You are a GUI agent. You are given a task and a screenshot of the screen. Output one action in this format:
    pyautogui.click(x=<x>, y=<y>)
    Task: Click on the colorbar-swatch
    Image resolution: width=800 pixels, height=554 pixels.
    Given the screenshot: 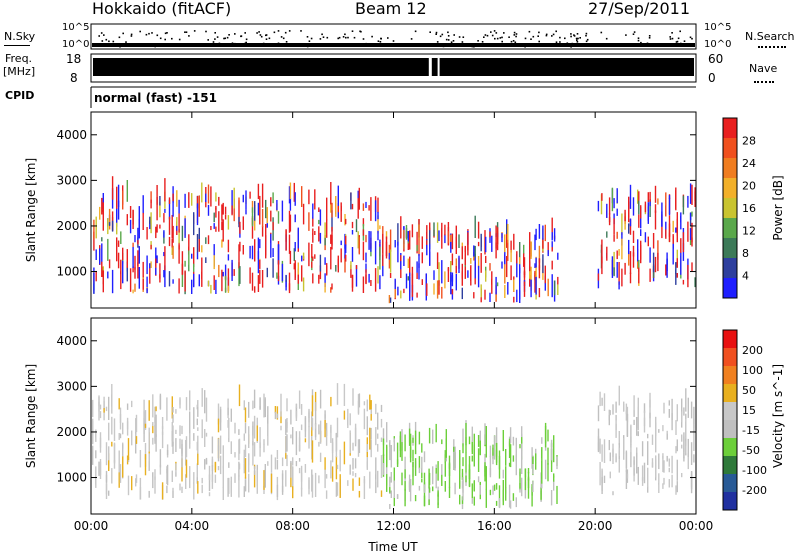 What is the action you would take?
    pyautogui.click(x=730, y=208)
    